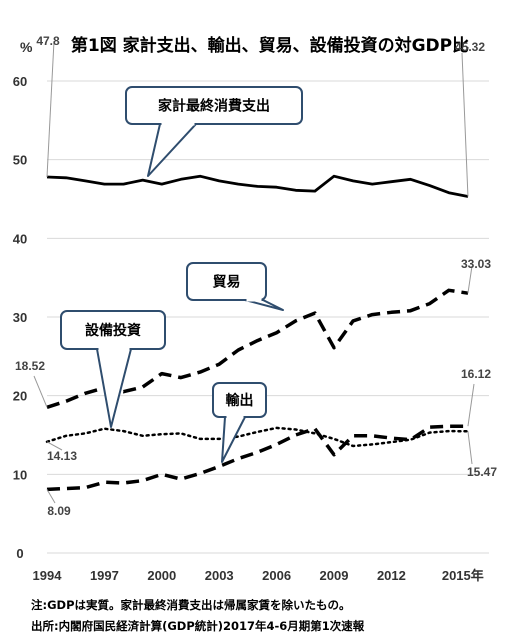 The image size is (509, 642). What do you see at coordinates (191, 605) in the screenshot?
I see `footnote-note: 注:GDPは実質。家計最終消費支出は帰属家賃を除いたもの。` at bounding box center [191, 605].